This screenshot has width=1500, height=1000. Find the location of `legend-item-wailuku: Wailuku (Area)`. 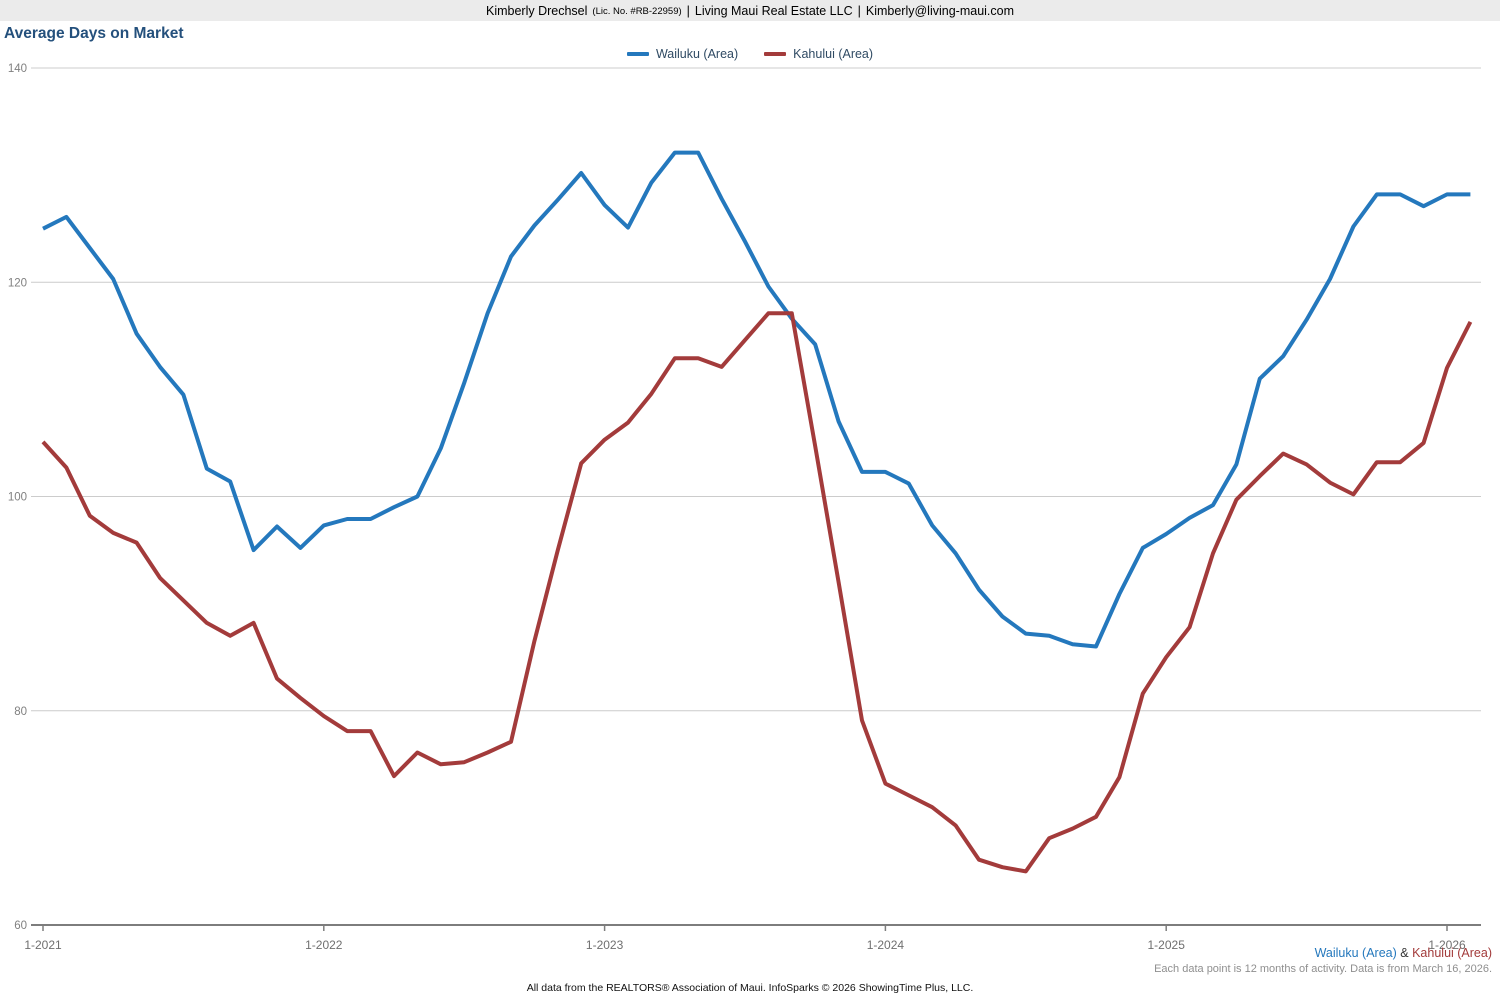

legend-item-wailuku: Wailuku (Area) is located at coordinates (682, 54).